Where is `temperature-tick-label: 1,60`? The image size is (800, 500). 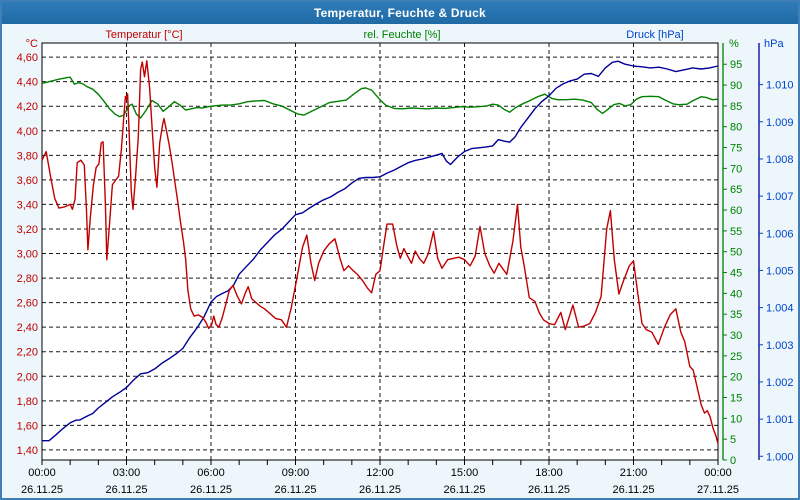 temperature-tick-label: 1,60 is located at coordinates (27, 426).